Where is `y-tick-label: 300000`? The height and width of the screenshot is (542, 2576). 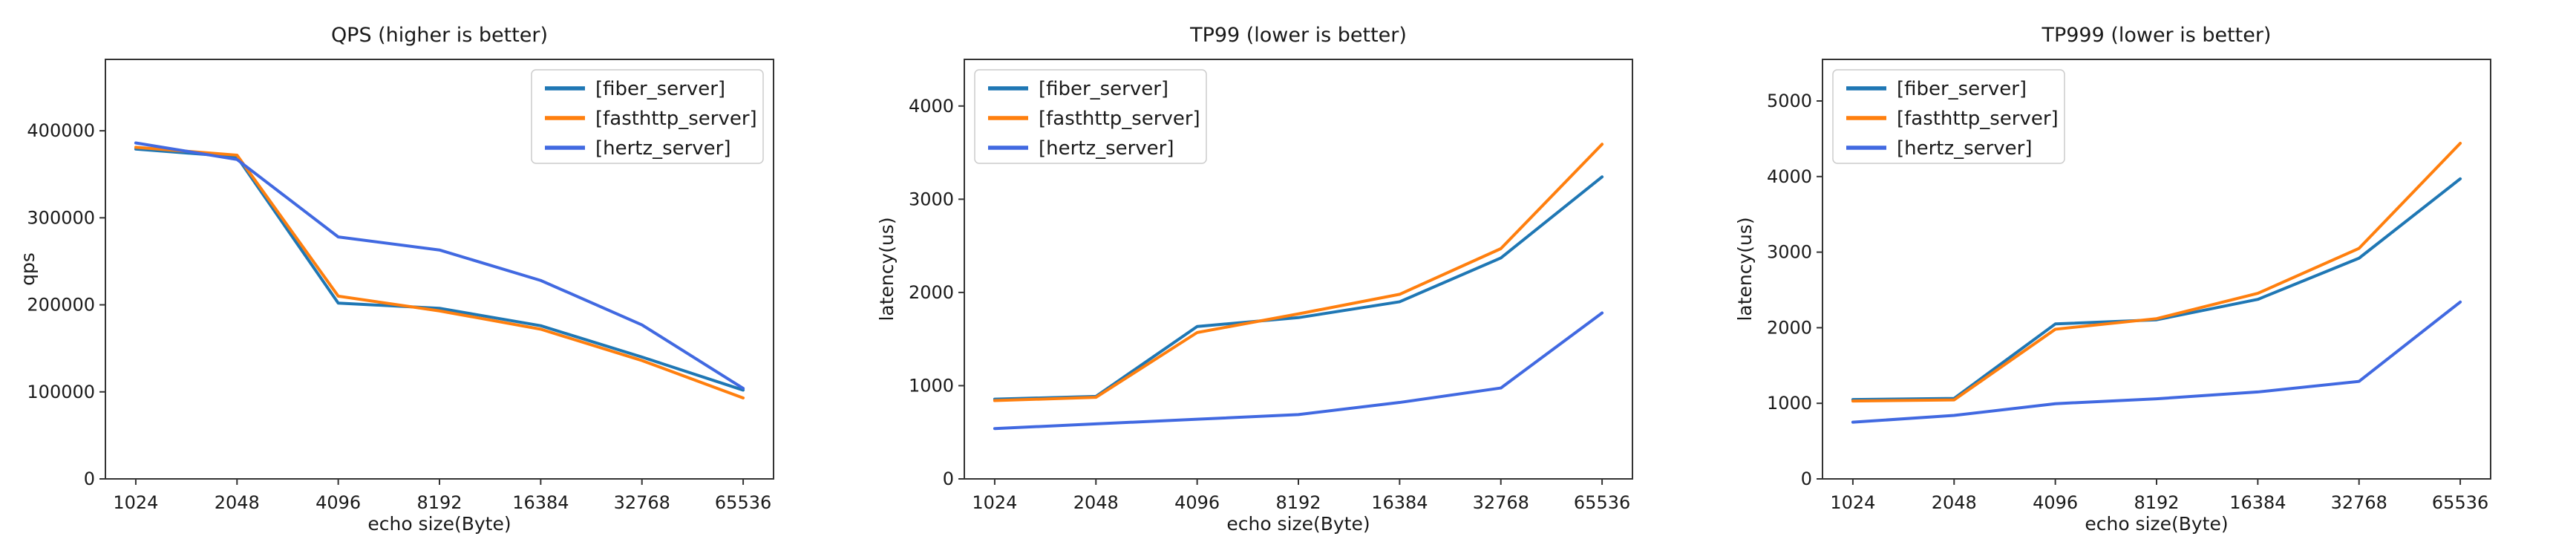
y-tick-label: 300000 is located at coordinates (61, 217).